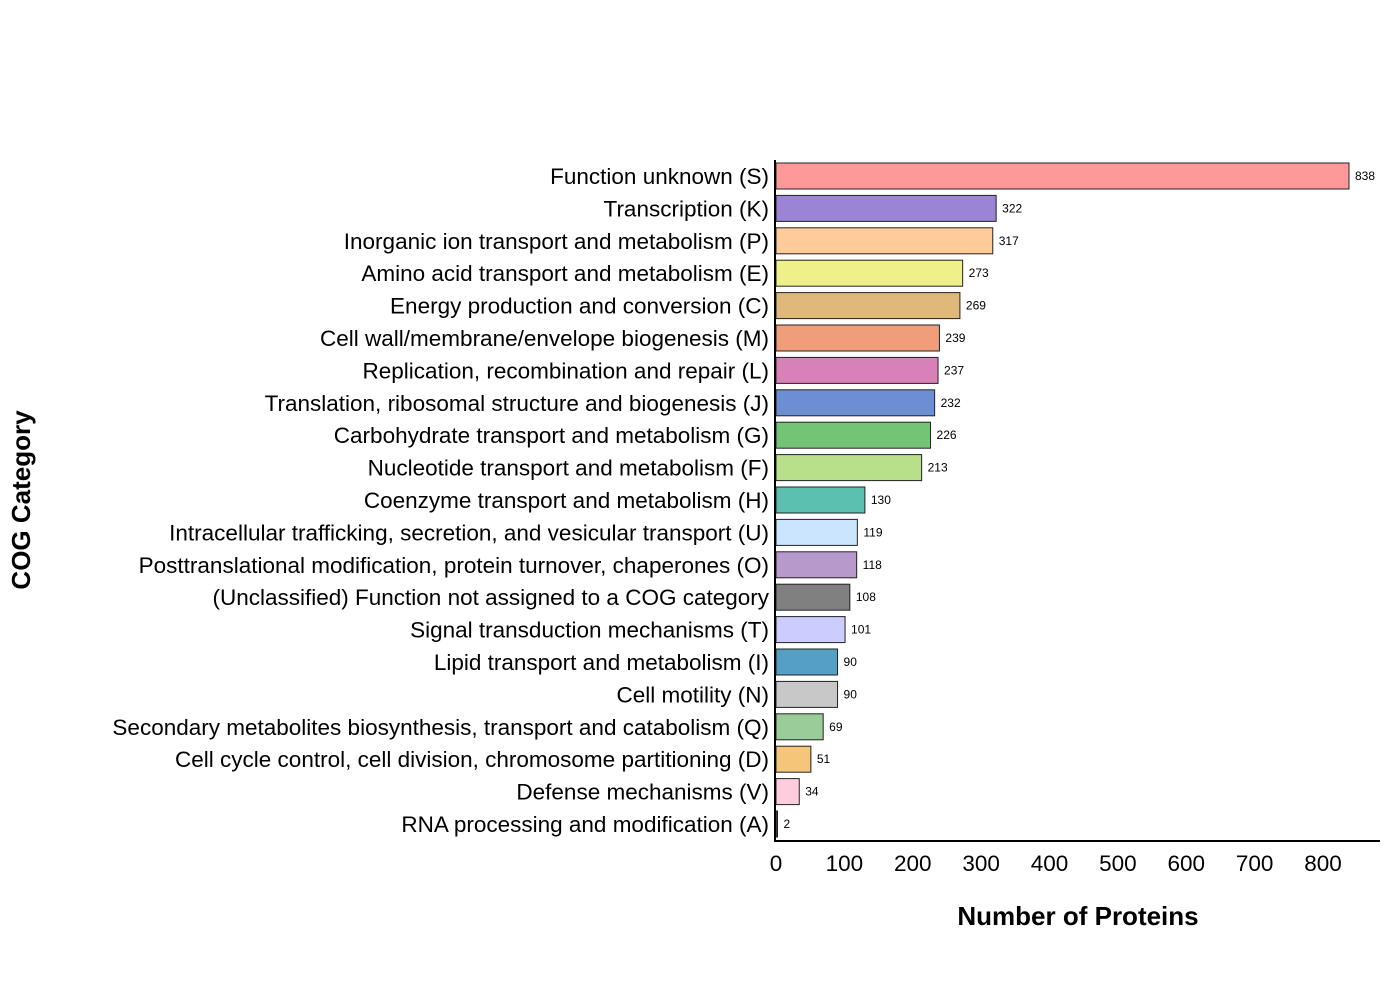  What do you see at coordinates (881, 500) in the screenshot?
I see `value-label: 130` at bounding box center [881, 500].